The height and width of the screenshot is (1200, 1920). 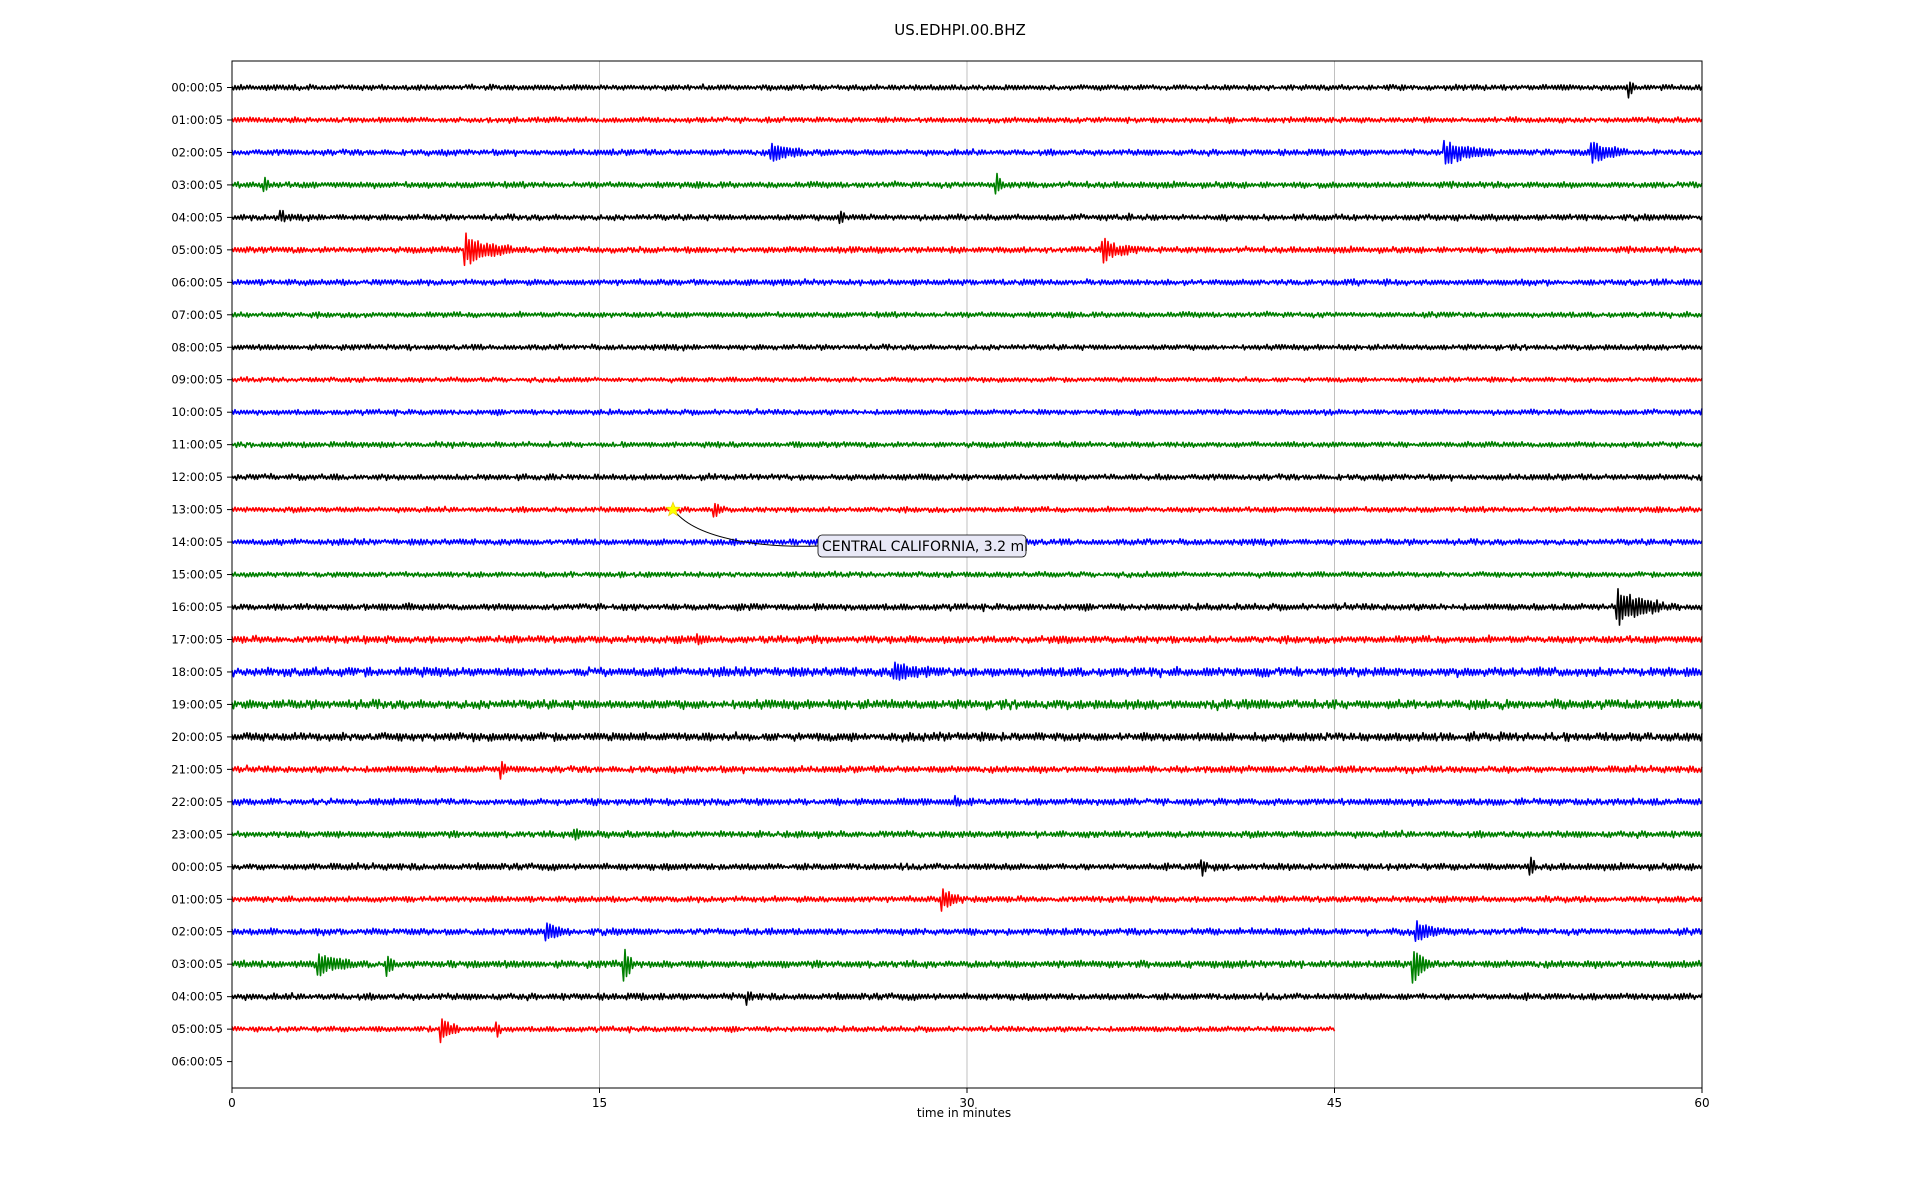 What do you see at coordinates (197, 542) in the screenshot?
I see `row-time-label: 14:00:05` at bounding box center [197, 542].